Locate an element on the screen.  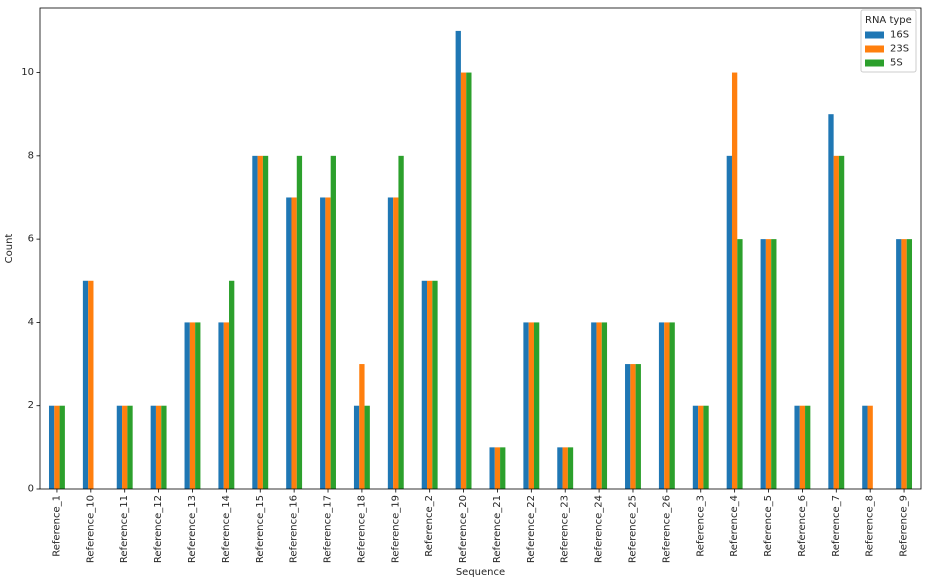
y-tick-label: 4 is located at coordinates (31, 322).